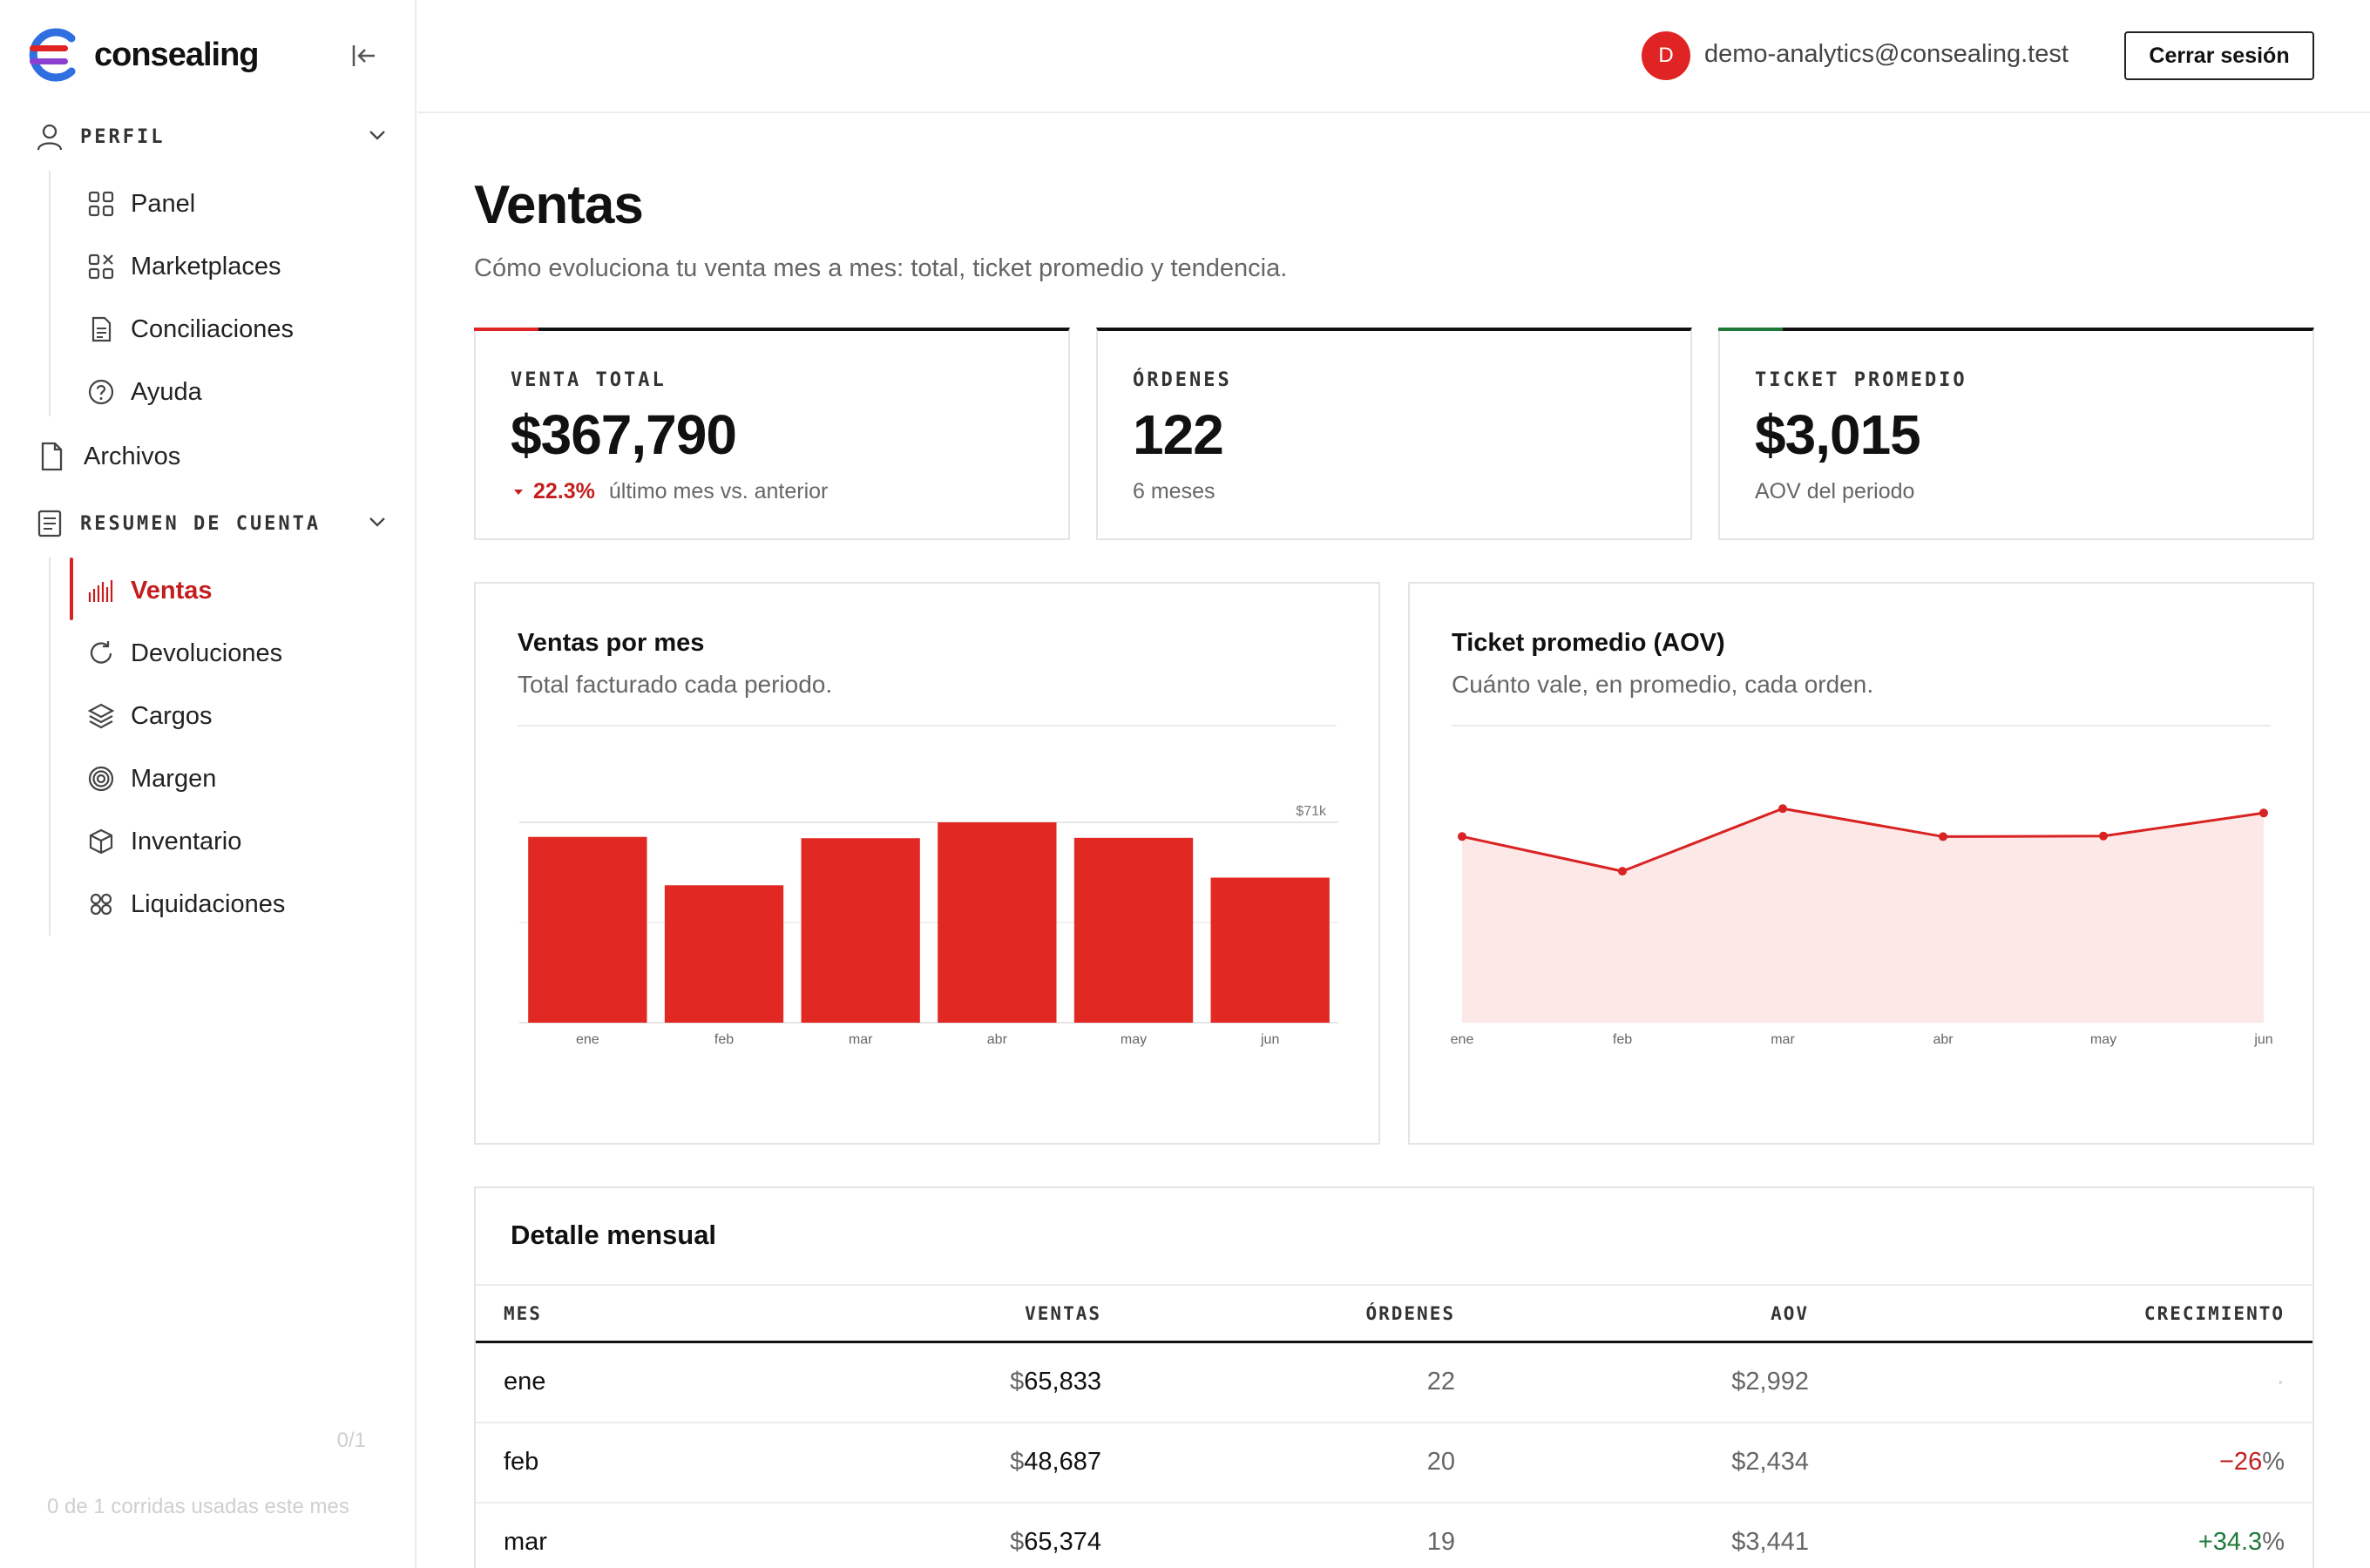  I want to click on kpi-card-ordenes: ÓRDENES 122 6 meses, so click(1394, 434).